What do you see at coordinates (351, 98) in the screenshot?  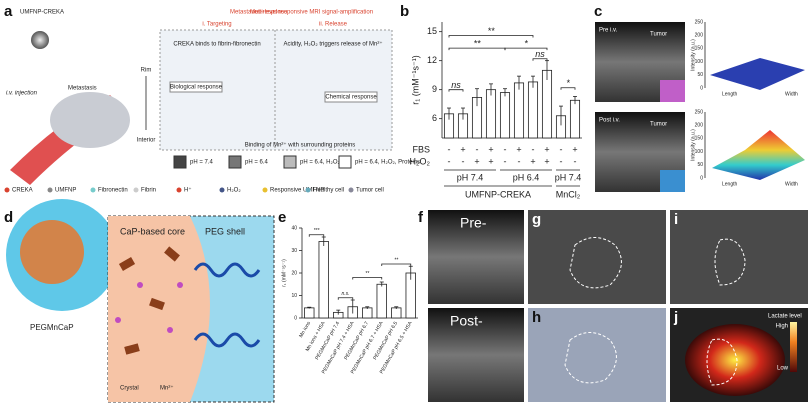 I see `label: Chemical response` at bounding box center [351, 98].